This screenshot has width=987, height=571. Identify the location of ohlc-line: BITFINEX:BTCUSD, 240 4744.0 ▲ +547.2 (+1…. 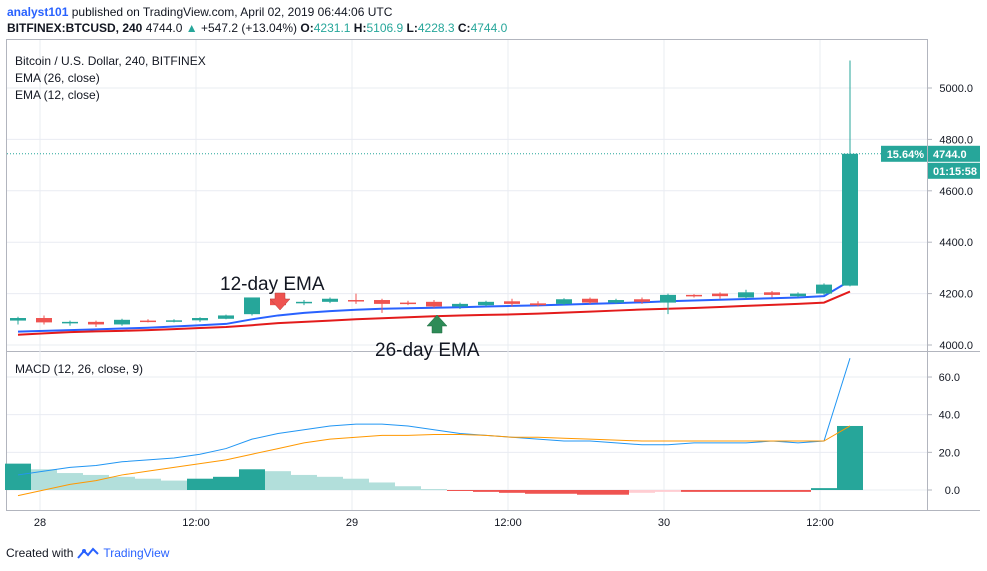
(257, 28).